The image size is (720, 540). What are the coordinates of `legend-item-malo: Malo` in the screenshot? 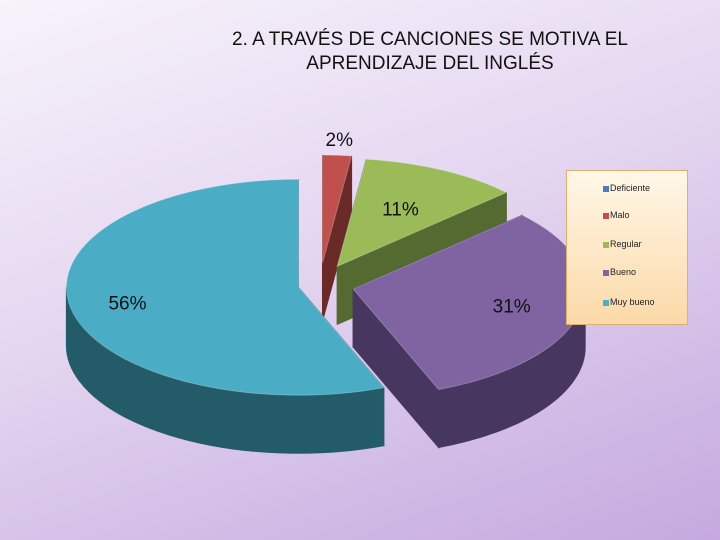 It's located at (616, 215).